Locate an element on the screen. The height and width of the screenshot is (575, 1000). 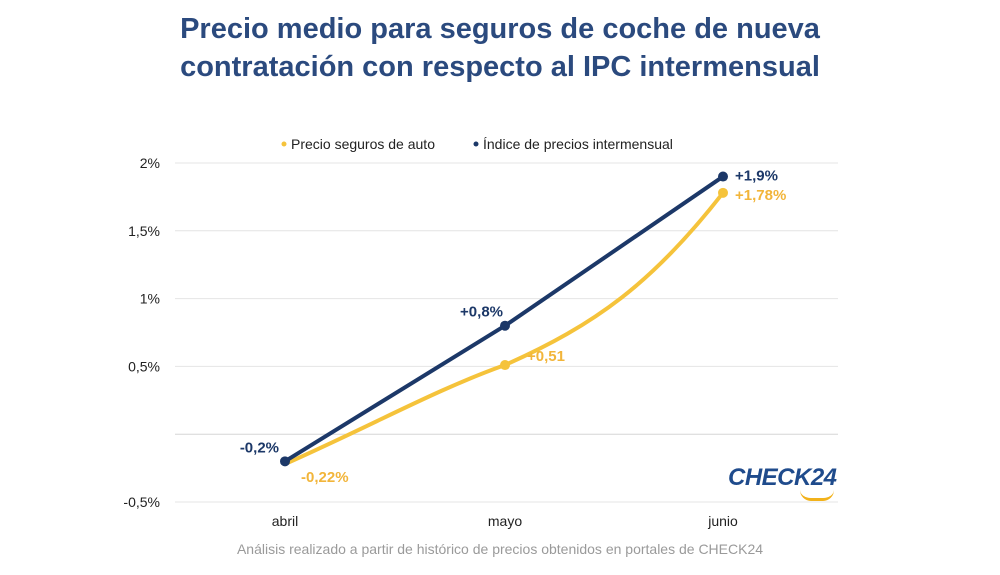
y-tick-label: 0,5% is located at coordinates (144, 366).